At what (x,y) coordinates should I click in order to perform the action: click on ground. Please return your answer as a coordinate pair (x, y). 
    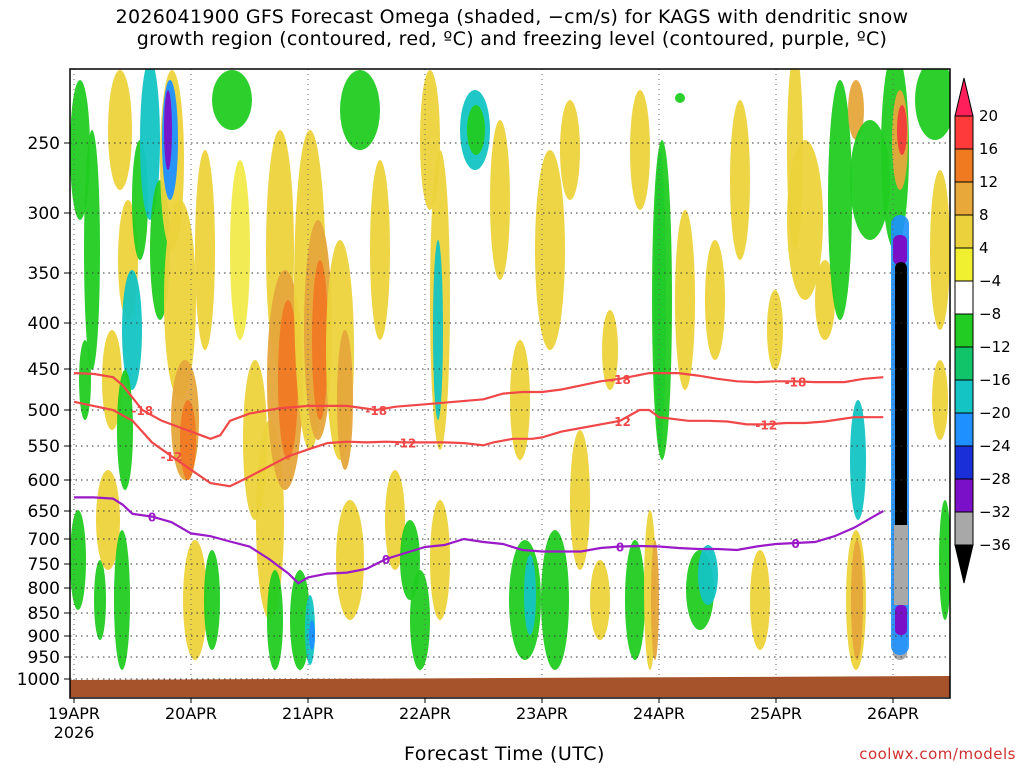
    Looking at the image, I should click on (510, 686).